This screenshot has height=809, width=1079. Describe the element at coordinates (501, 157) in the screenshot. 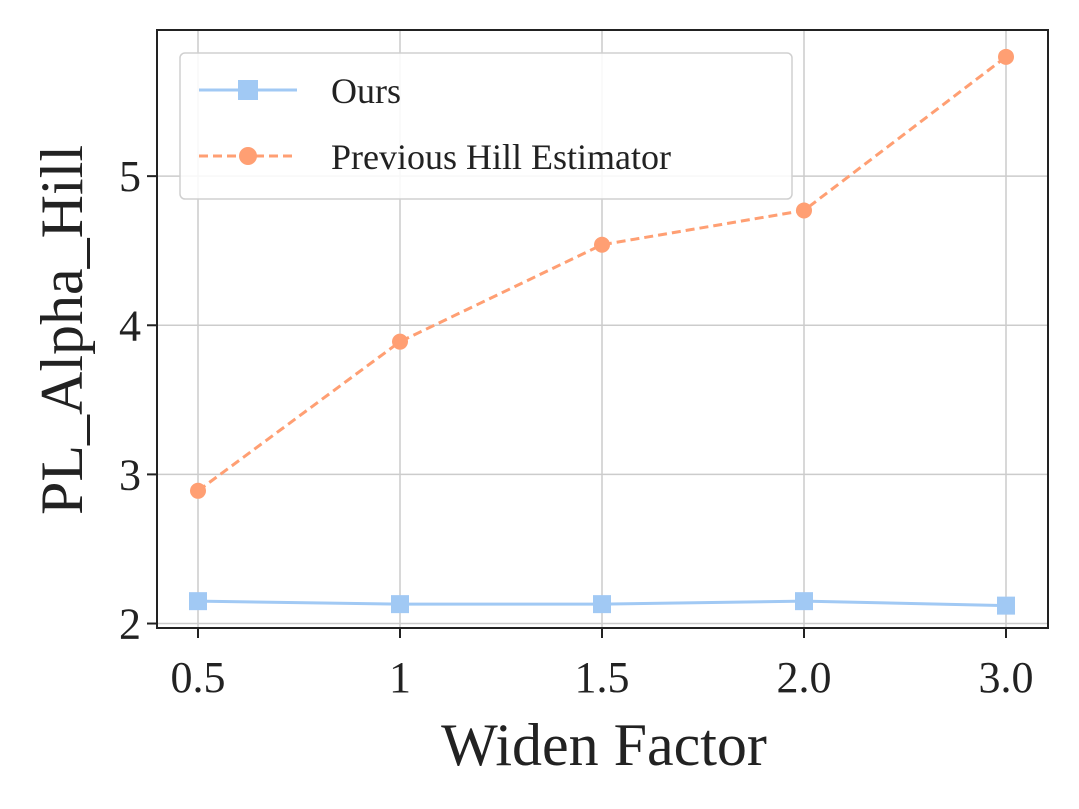

I see `legend-label-previous-hill-estimator: Previous Hill Estimator` at that location.